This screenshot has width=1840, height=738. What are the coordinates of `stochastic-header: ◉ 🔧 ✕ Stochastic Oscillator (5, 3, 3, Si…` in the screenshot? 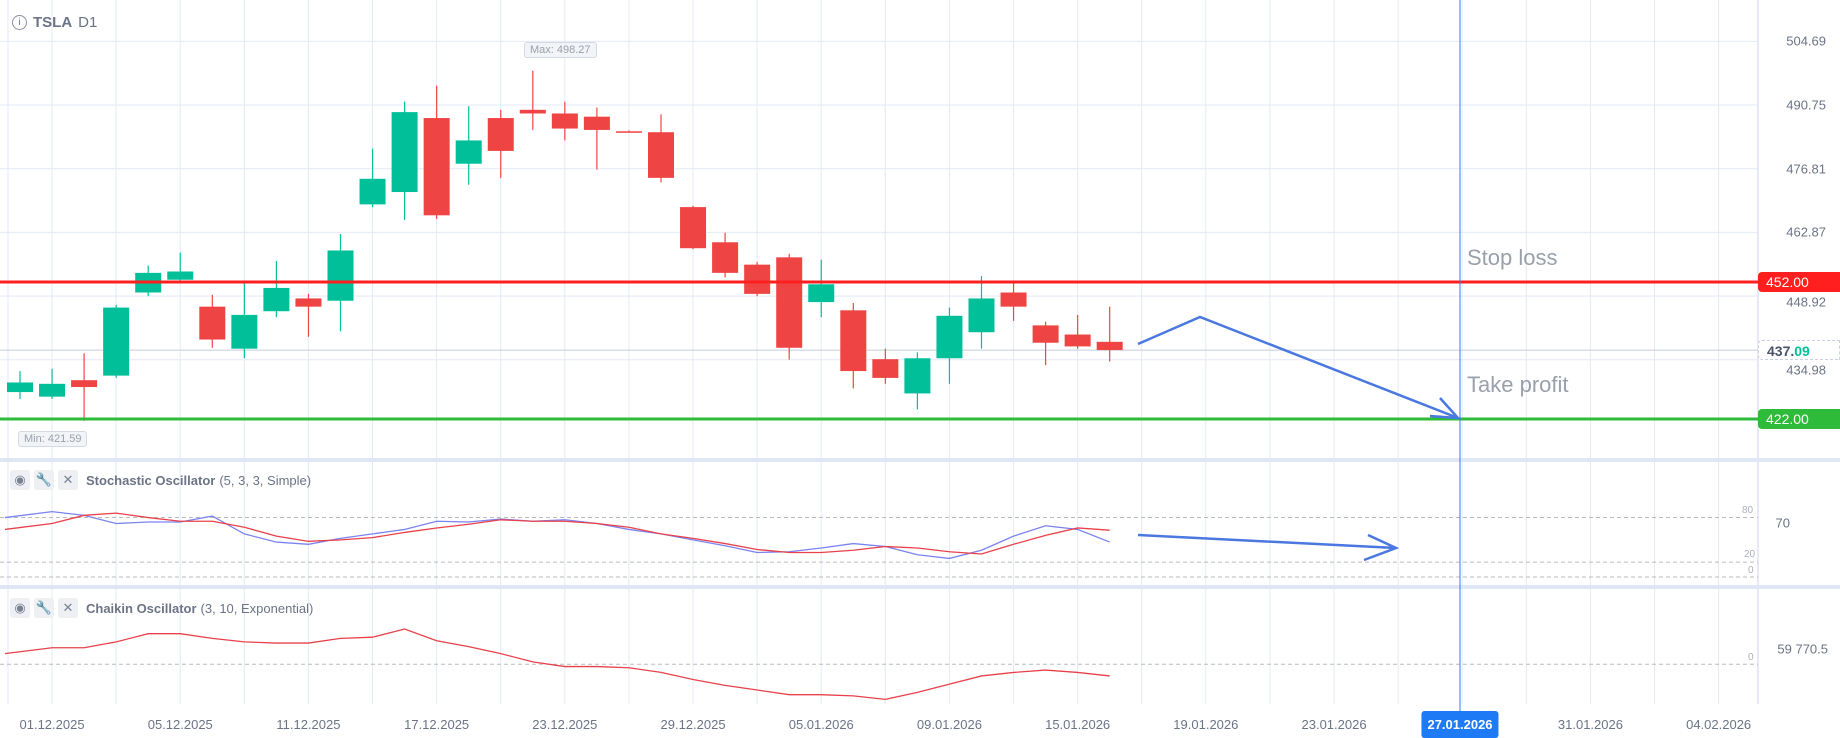 It's located at (160, 480).